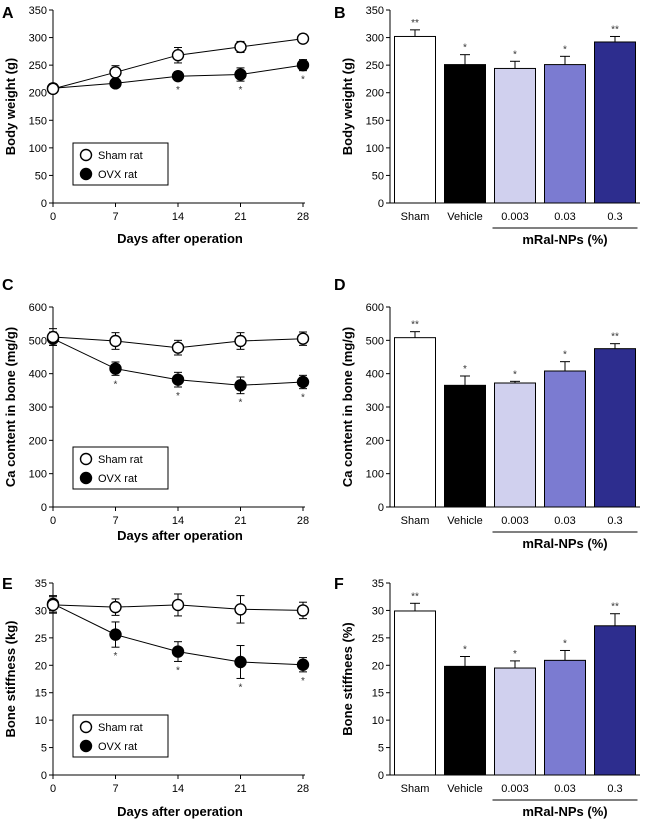  Describe the element at coordinates (44, 776) in the screenshot. I see `y-tick-label-E: 0` at that location.